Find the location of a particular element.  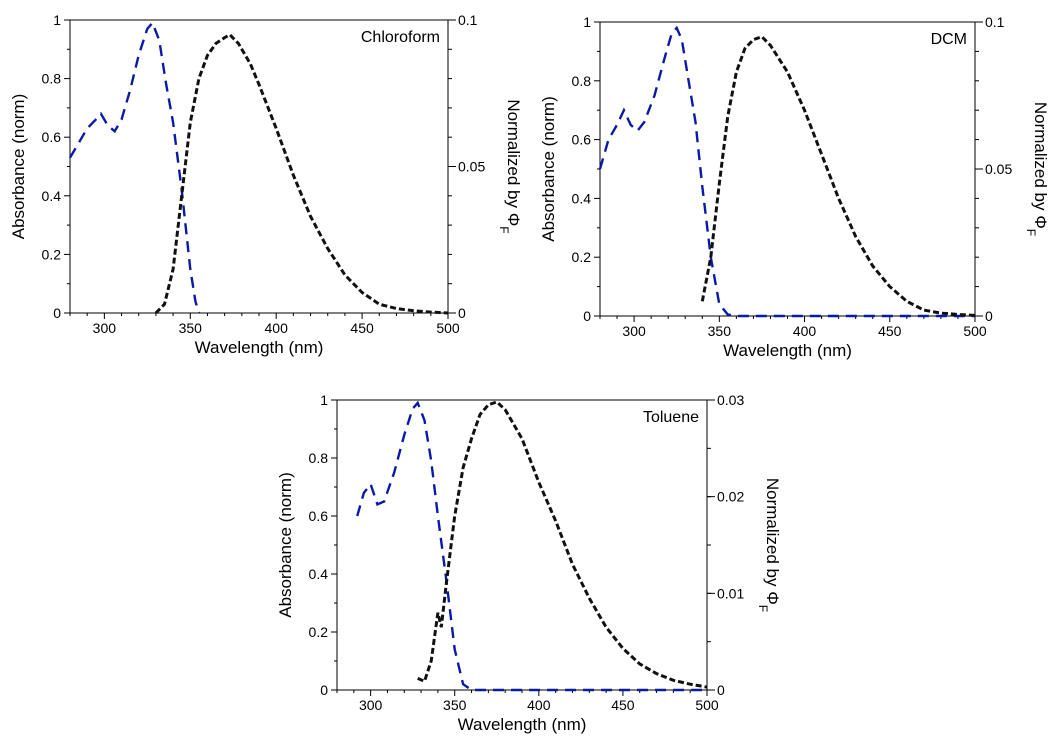

y2-tick-label: 0.01 is located at coordinates (730, 593).